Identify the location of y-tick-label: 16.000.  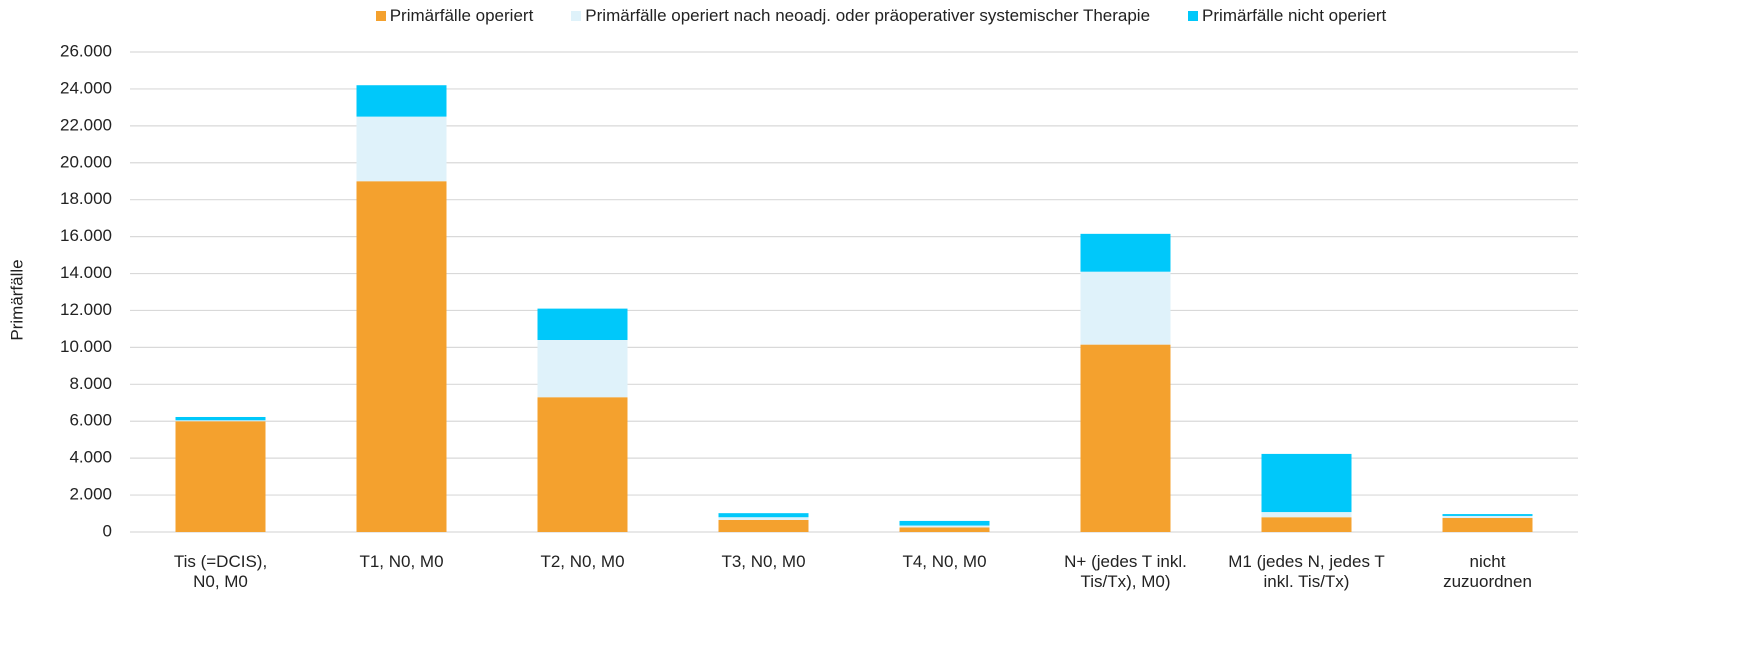
(86, 235).